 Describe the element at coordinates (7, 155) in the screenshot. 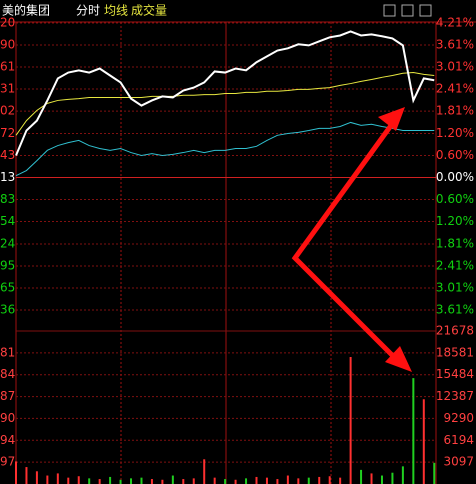

I see `left-tick-label: 43` at that location.